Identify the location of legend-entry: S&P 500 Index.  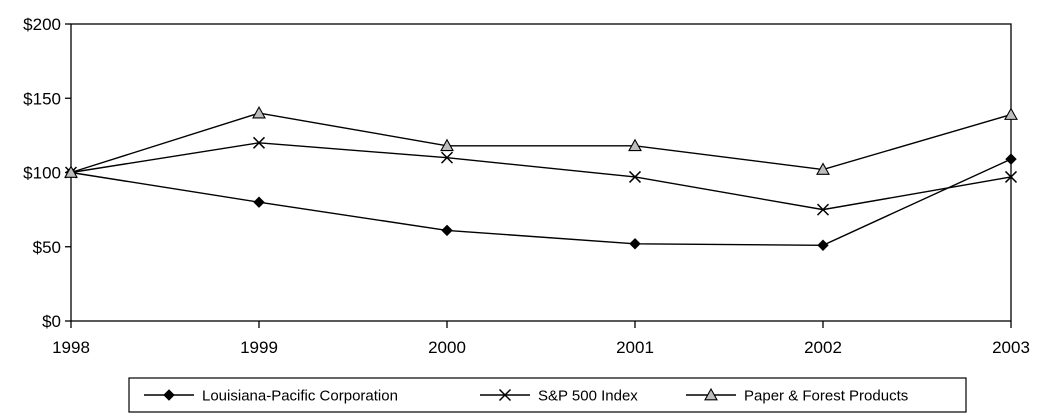
(559, 396).